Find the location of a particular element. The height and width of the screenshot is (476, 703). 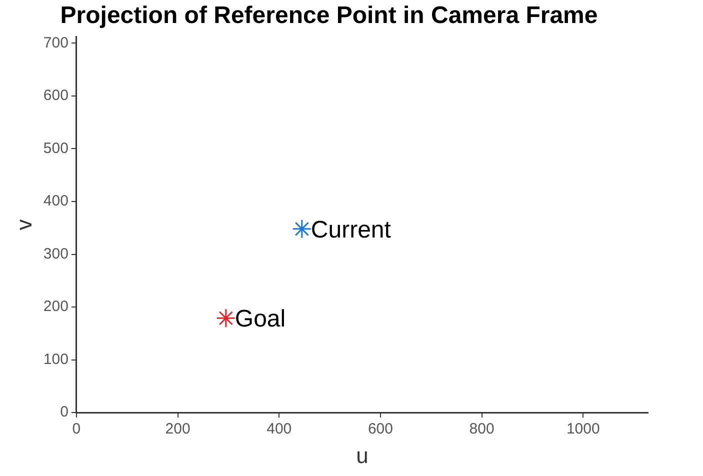

y-tick-label: 300 is located at coordinates (55, 253).